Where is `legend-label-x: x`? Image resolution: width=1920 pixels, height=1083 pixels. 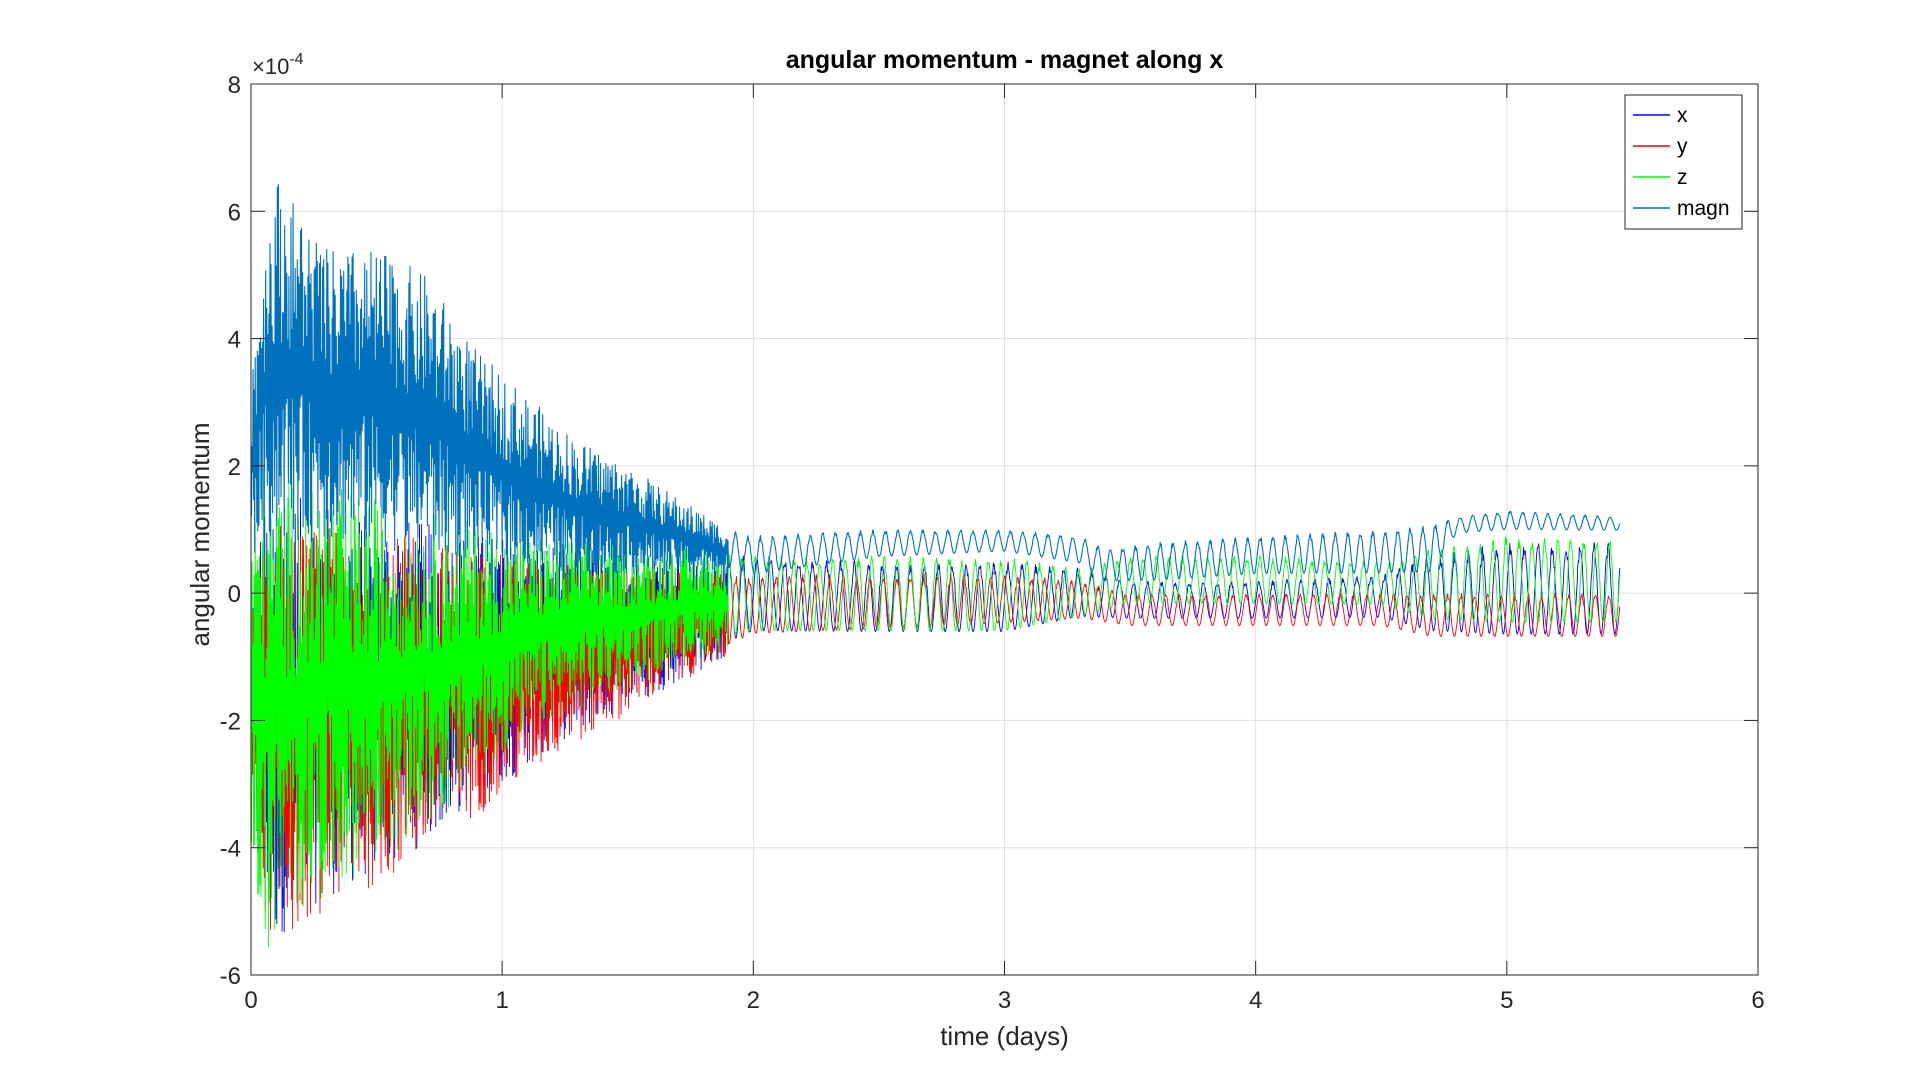 legend-label-x: x is located at coordinates (1682, 115).